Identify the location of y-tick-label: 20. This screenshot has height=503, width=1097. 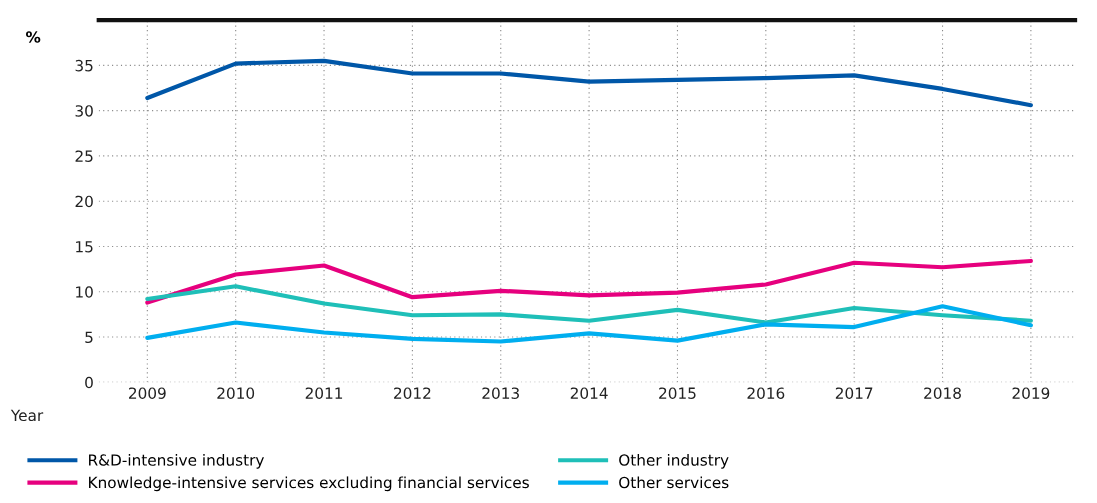
(84, 201).